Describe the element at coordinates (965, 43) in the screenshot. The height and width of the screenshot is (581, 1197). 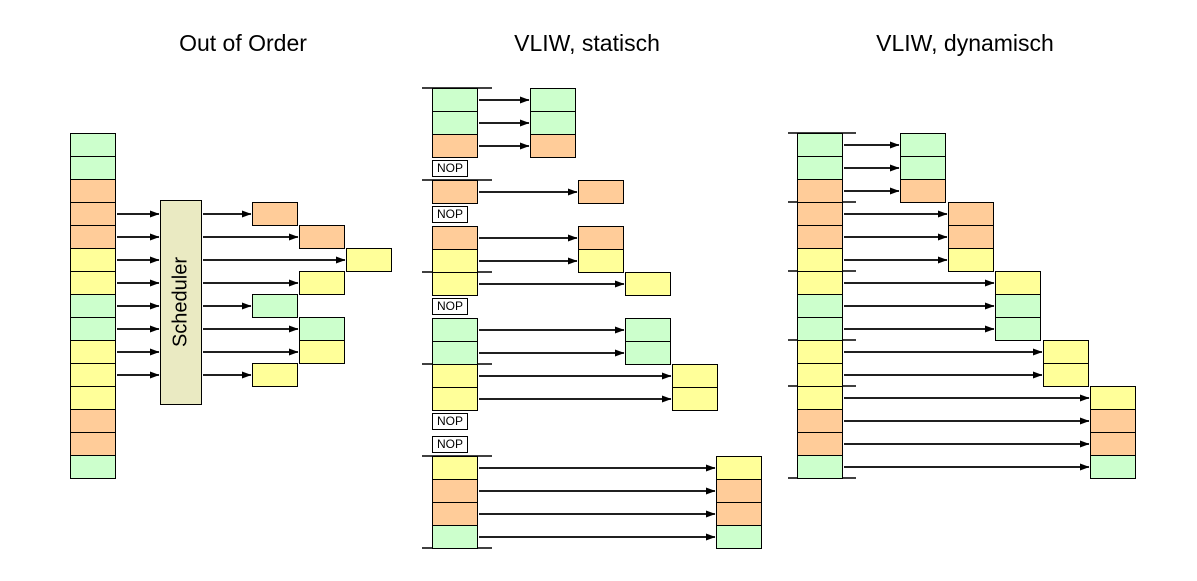
I see `panel-title-vliw-dynamic: VLIW, dynamisch` at that location.